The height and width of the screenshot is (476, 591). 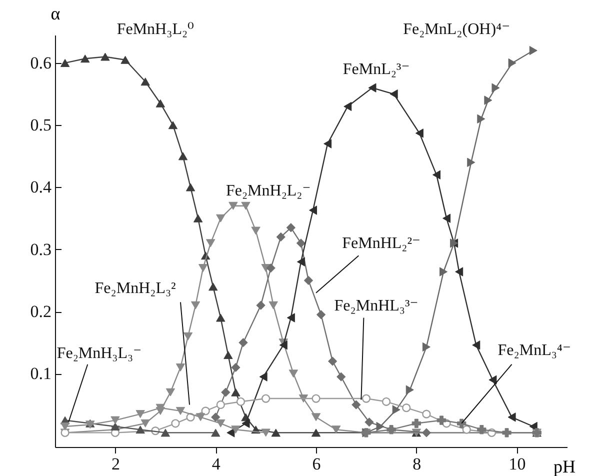 What do you see at coordinates (135, 288) in the screenshot?
I see `text: Fe₂MnH₂L₃²` at bounding box center [135, 288].